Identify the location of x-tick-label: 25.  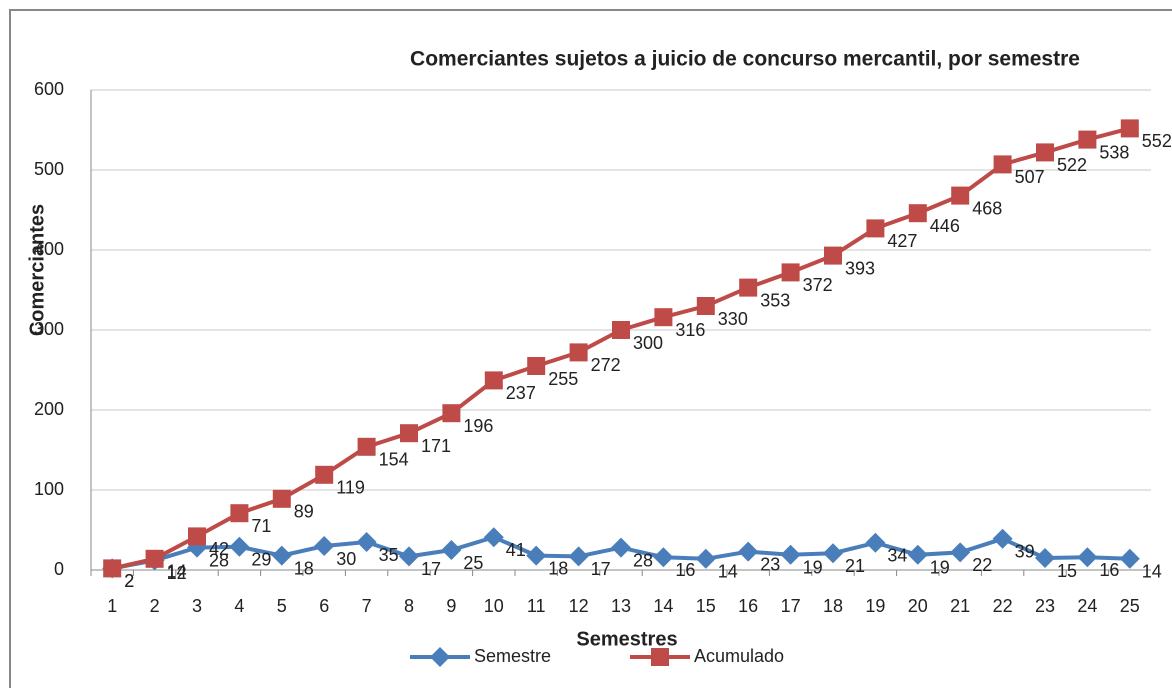
(1130, 606).